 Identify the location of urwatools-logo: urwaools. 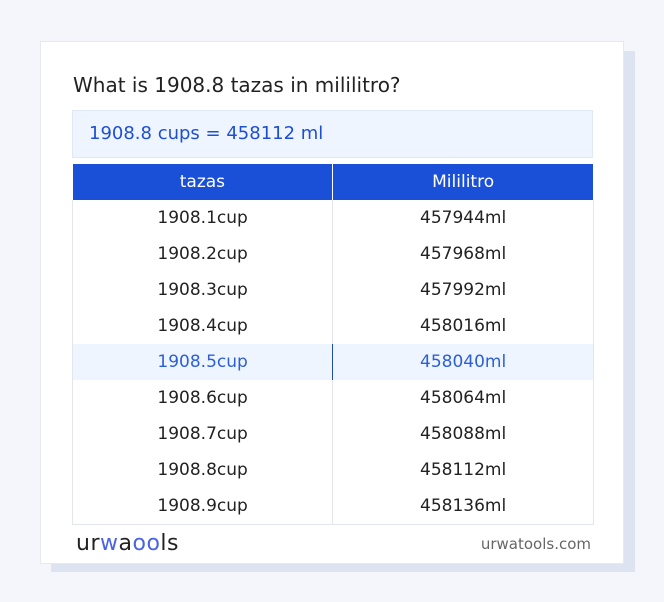
(127, 543).